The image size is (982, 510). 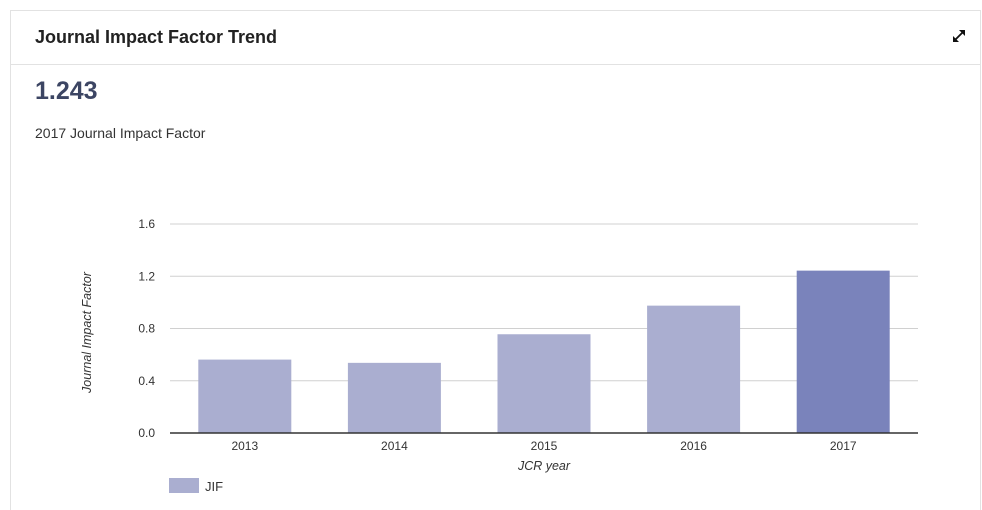 What do you see at coordinates (544, 466) in the screenshot?
I see `x-axis-title: JCR year` at bounding box center [544, 466].